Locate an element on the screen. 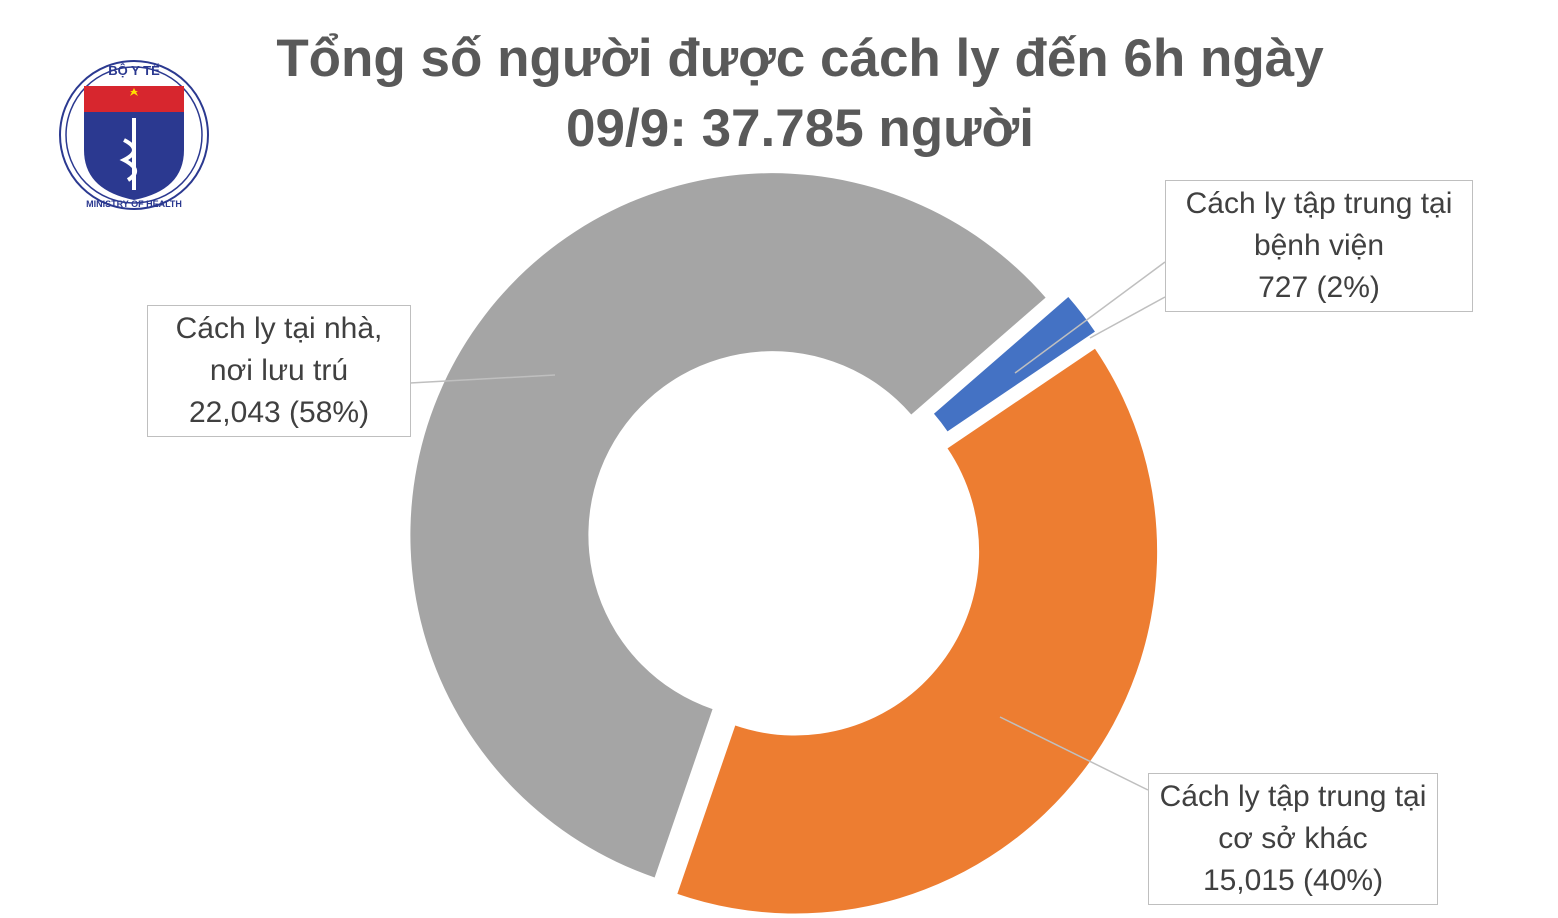  logo: BỘ Y TẾ MINISTRY OF HEALTH is located at coordinates (134, 135).